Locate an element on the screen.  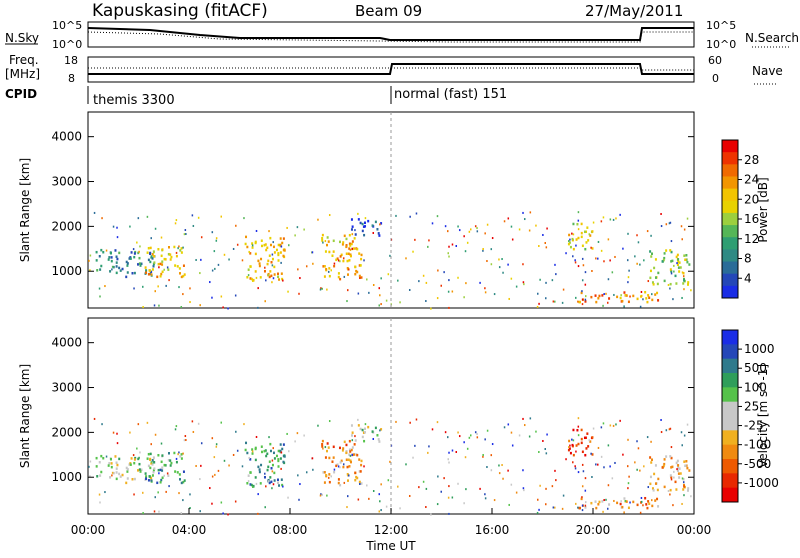
y-tick-label: 2000 is located at coordinates (66, 432).